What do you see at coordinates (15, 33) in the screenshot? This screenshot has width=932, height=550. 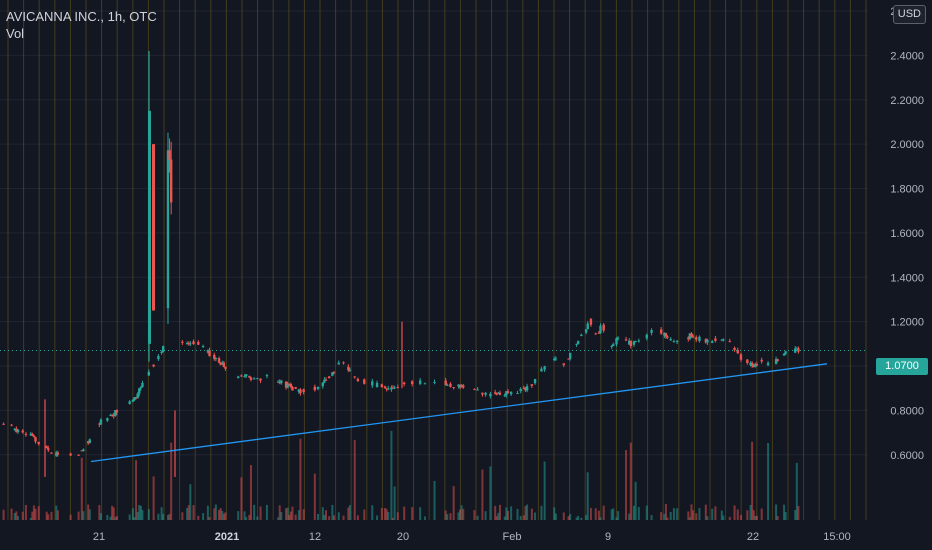 I see `volume-indicator-label: Vol` at bounding box center [15, 33].